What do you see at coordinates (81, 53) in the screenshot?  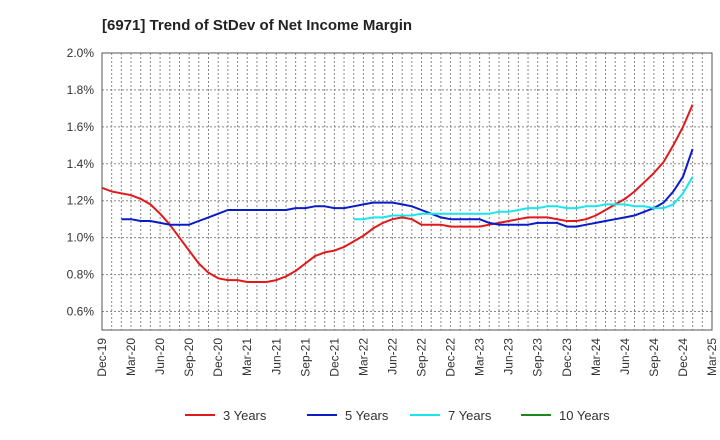 I see `y-tick-label: 2.0%` at bounding box center [81, 53].